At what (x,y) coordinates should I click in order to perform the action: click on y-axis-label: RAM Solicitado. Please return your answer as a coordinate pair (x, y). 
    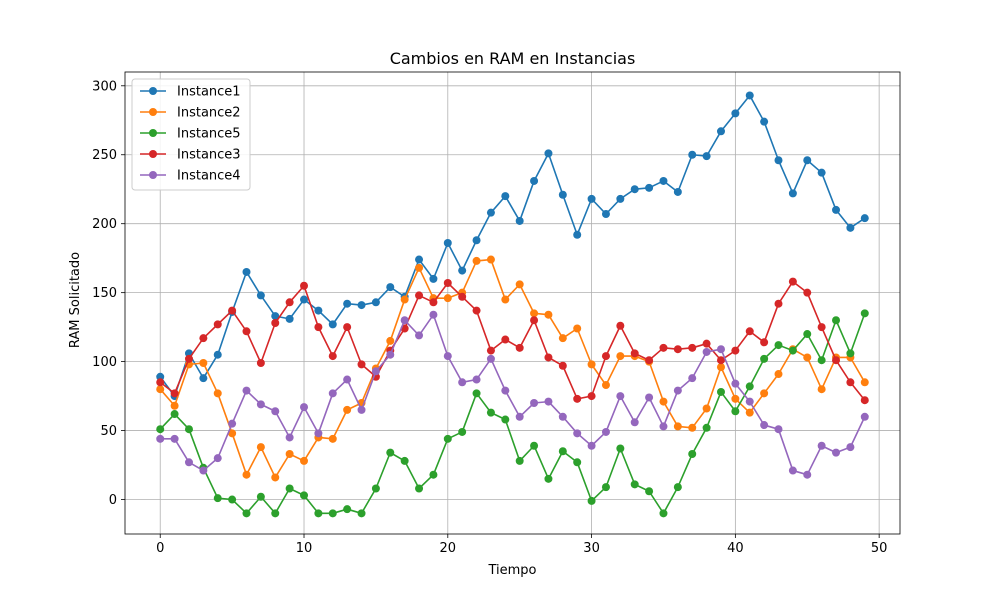
    Looking at the image, I should click on (75, 300).